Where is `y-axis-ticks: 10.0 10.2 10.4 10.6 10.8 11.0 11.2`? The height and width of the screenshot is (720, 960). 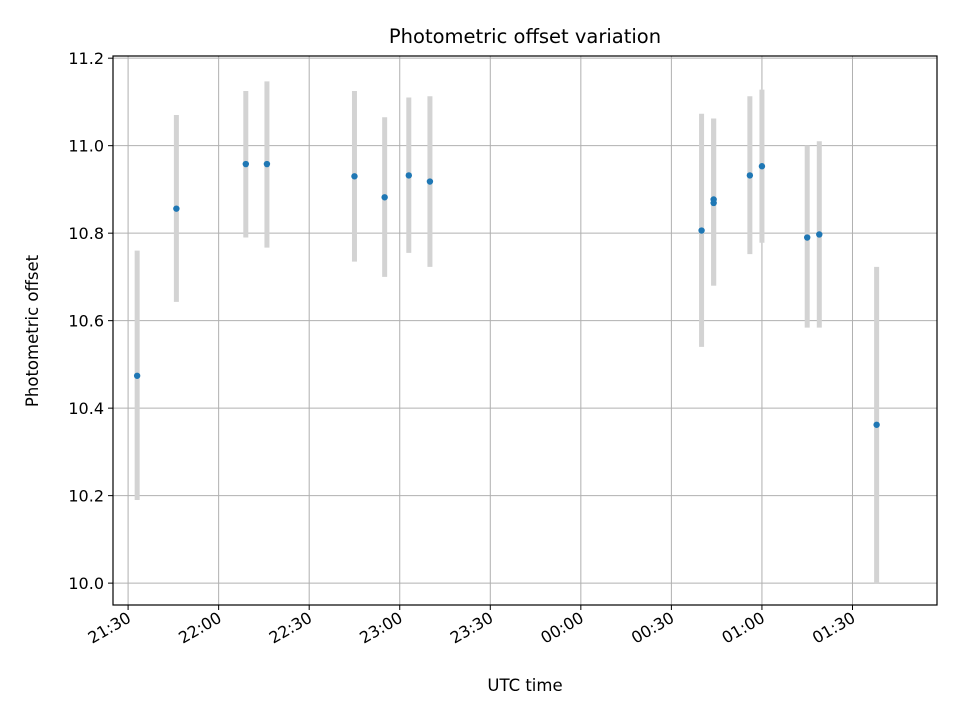 y-axis-ticks: 10.0 10.2 10.4 10.6 10.8 11.0 11.2 is located at coordinates (90, 321).